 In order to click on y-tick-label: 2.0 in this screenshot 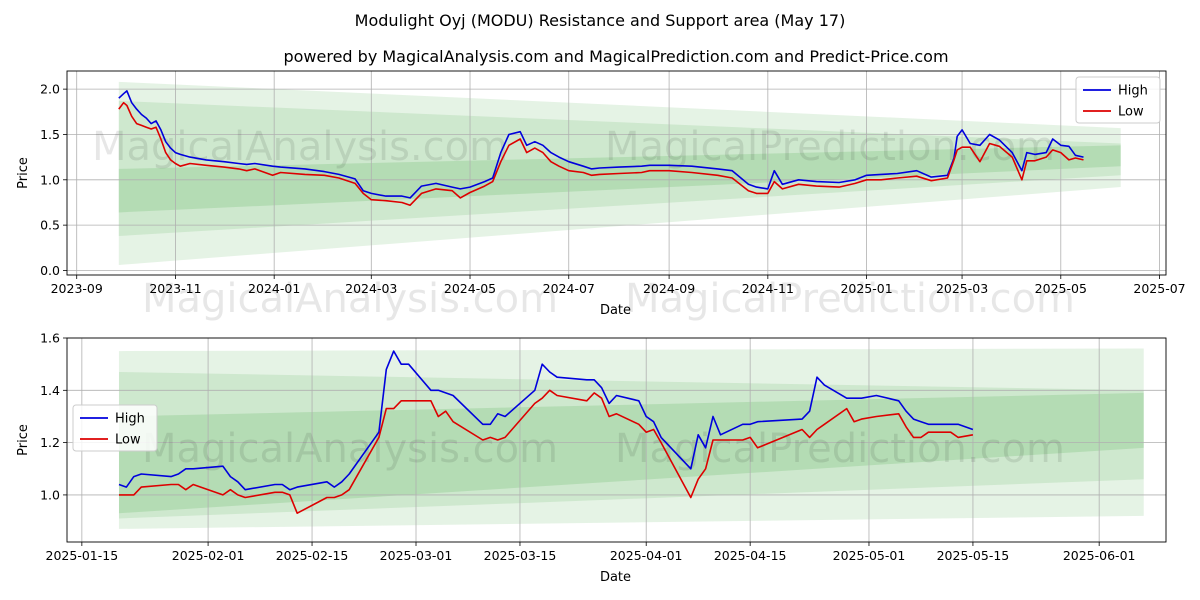, I will do `click(50, 89)`.